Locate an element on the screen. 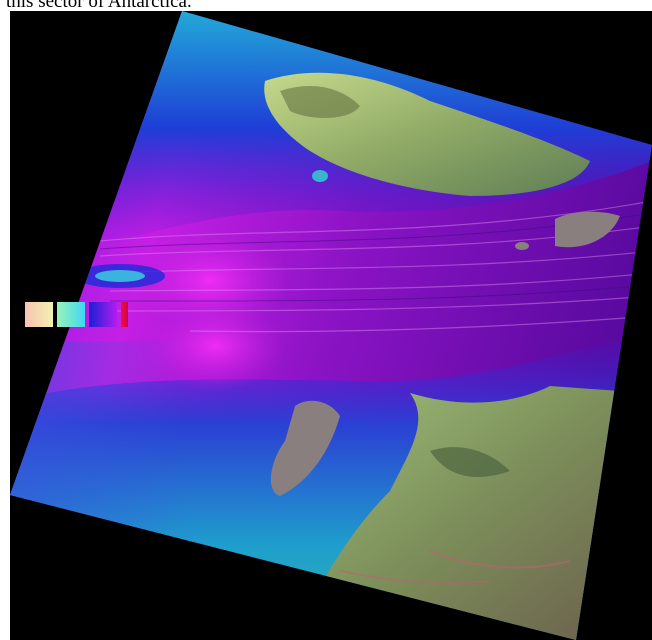 Image resolution: width=652 pixels, height=640 pixels. caption-text: this sector of Antarctica. is located at coordinates (99, 6).